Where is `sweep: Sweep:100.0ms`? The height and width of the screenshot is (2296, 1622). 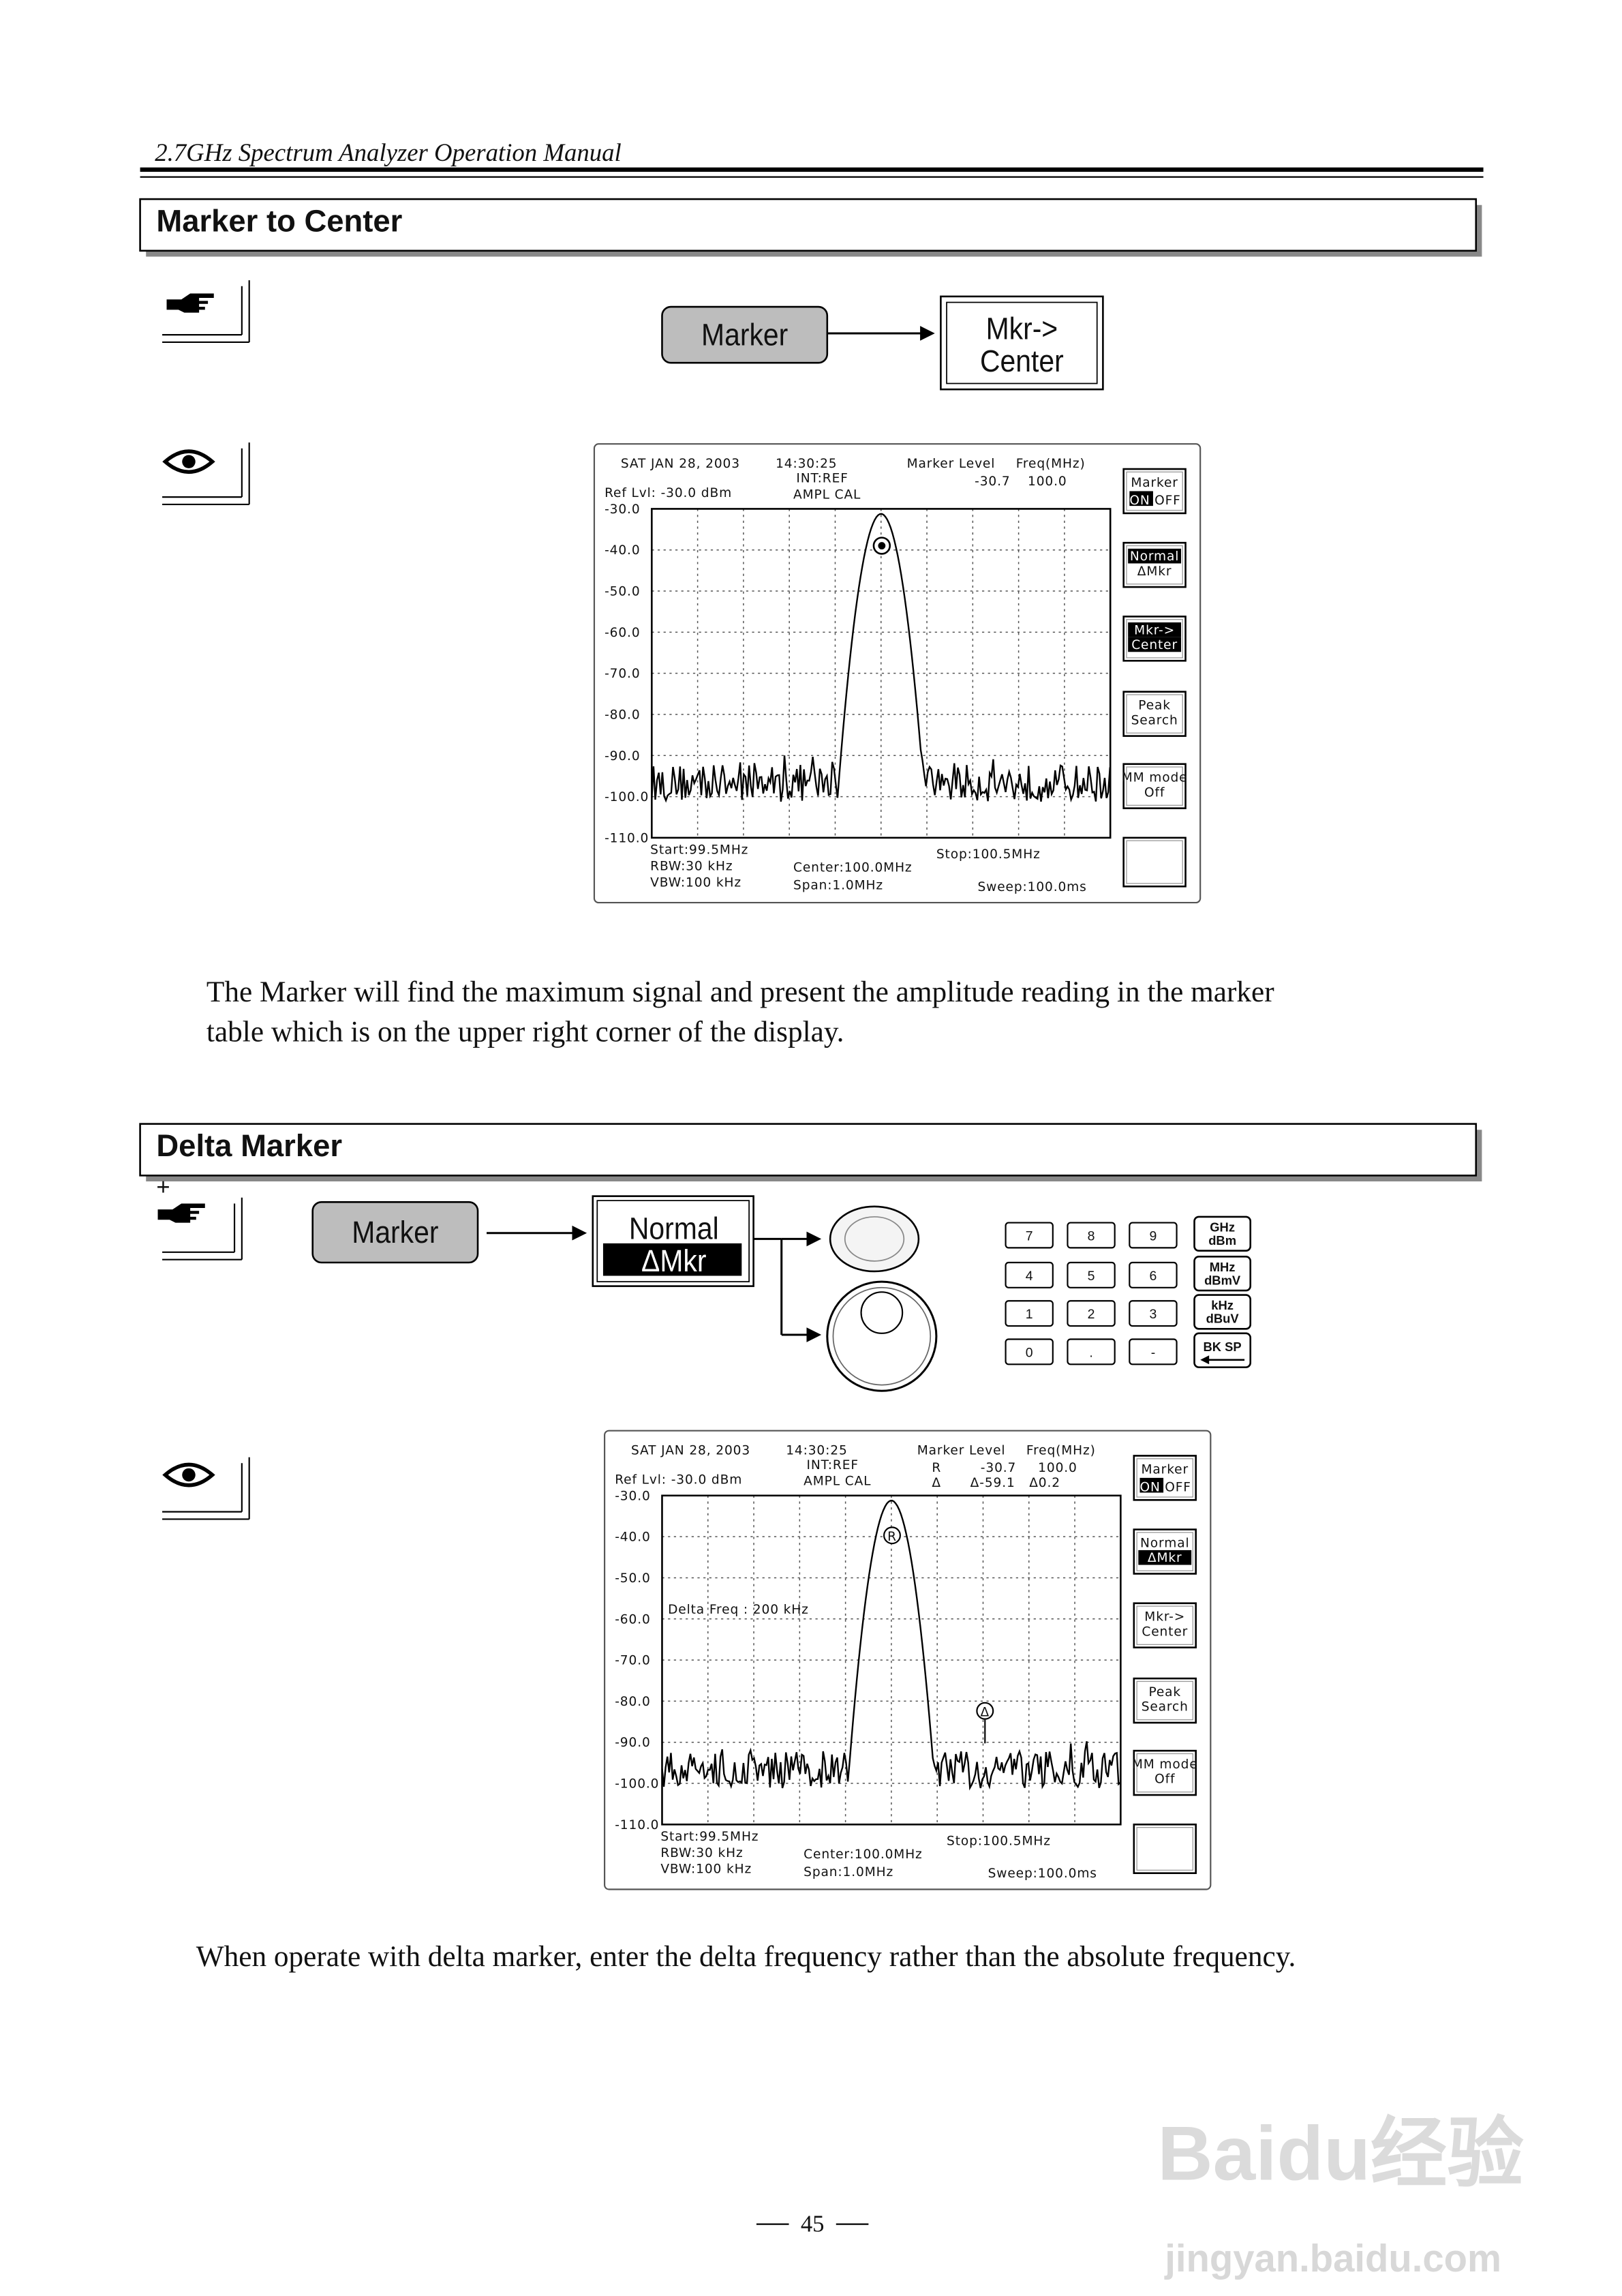
sweep: Sweep:100.0ms is located at coordinates (1042, 1874).